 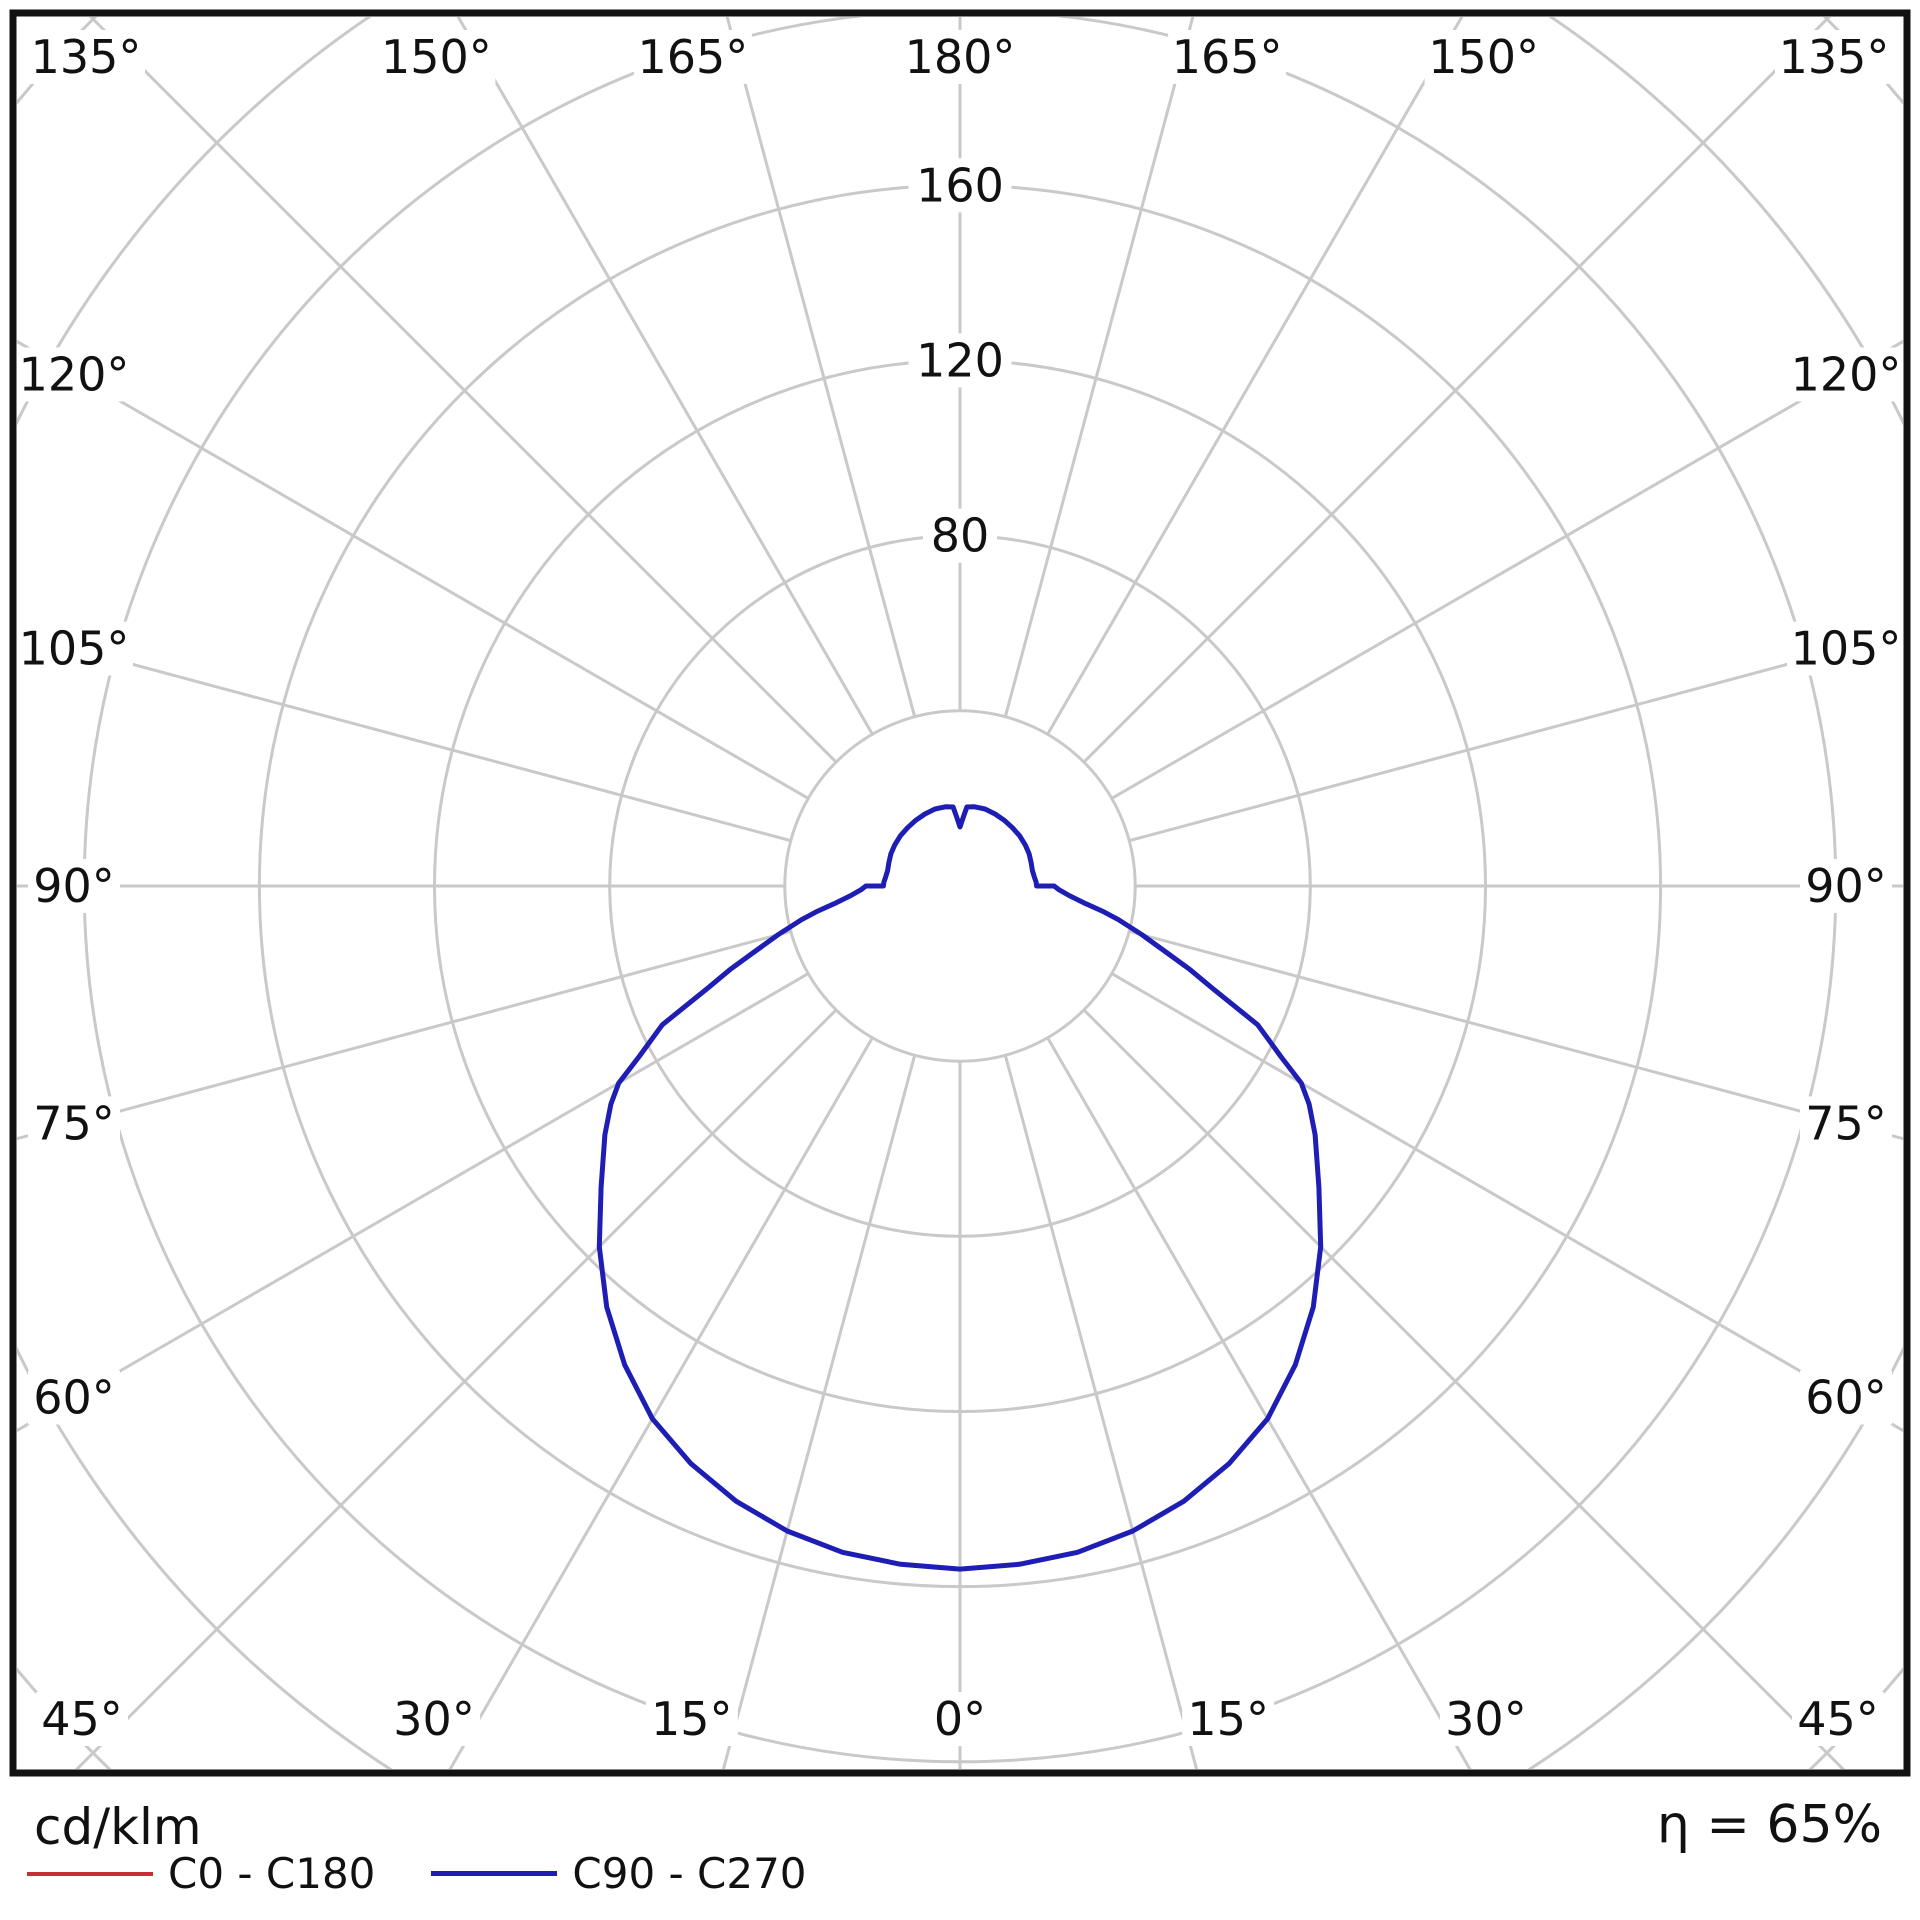 What do you see at coordinates (960, 536) in the screenshot?
I see `svg-text: 80` at bounding box center [960, 536].